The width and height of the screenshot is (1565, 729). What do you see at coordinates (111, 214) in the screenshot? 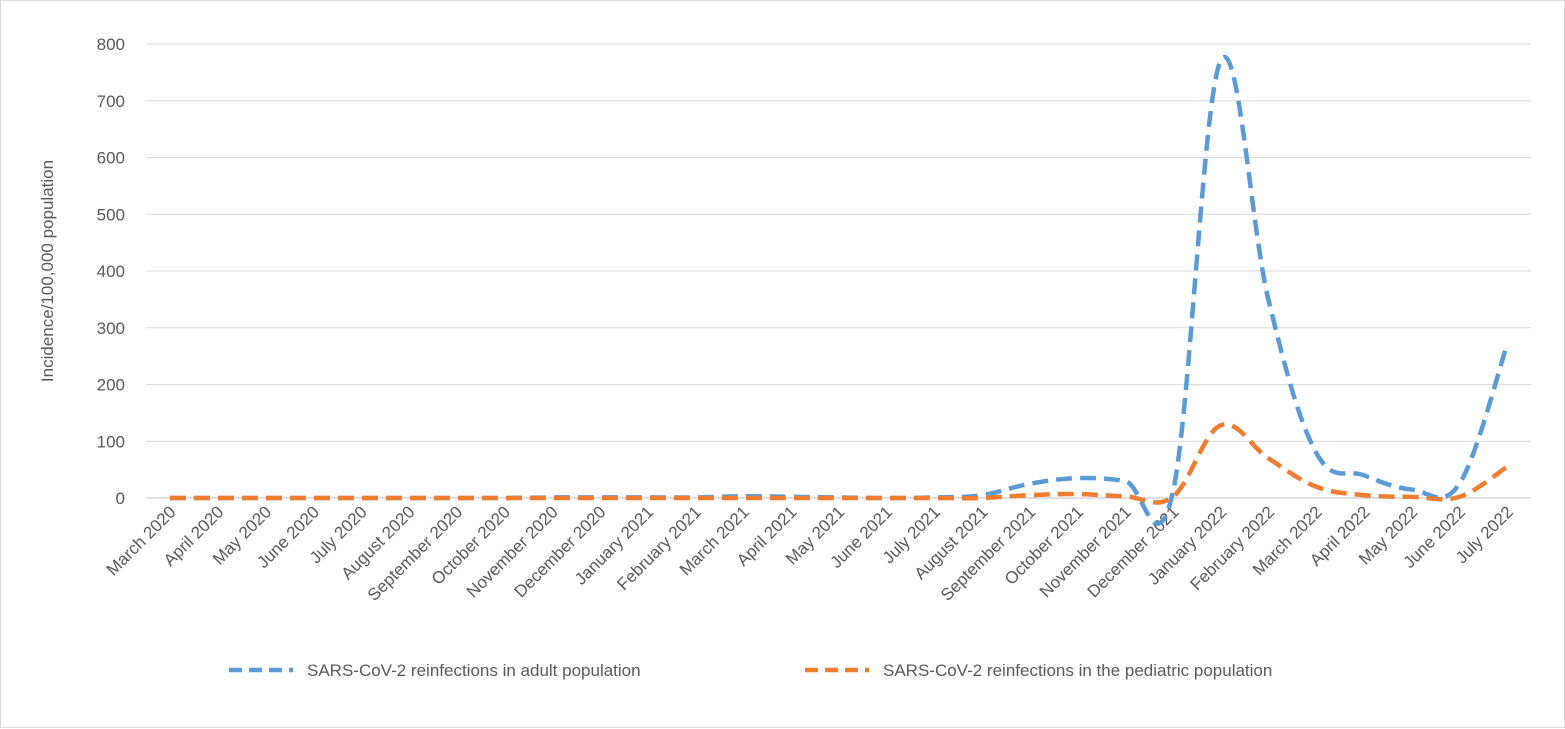
I see `y-tick-label: 500` at bounding box center [111, 214].